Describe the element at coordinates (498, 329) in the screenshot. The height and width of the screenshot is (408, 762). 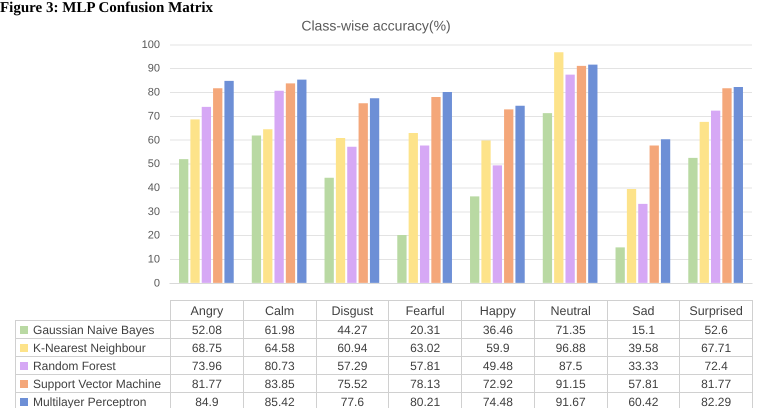
I see `data-label: 36.46` at that location.